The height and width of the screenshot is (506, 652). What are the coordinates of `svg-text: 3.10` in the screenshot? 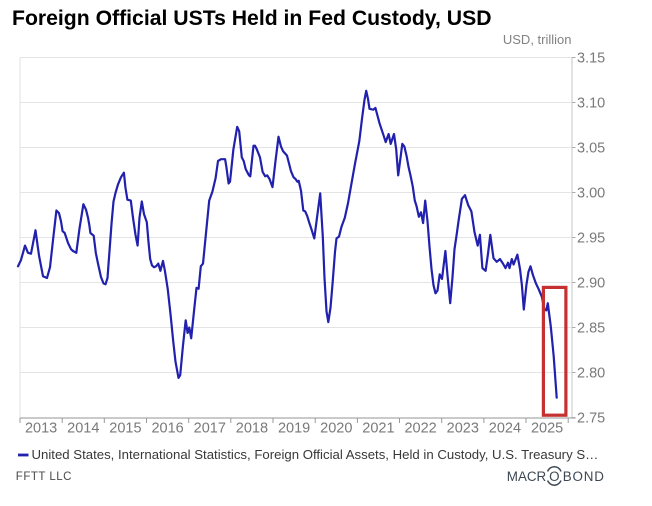 It's located at (591, 104).